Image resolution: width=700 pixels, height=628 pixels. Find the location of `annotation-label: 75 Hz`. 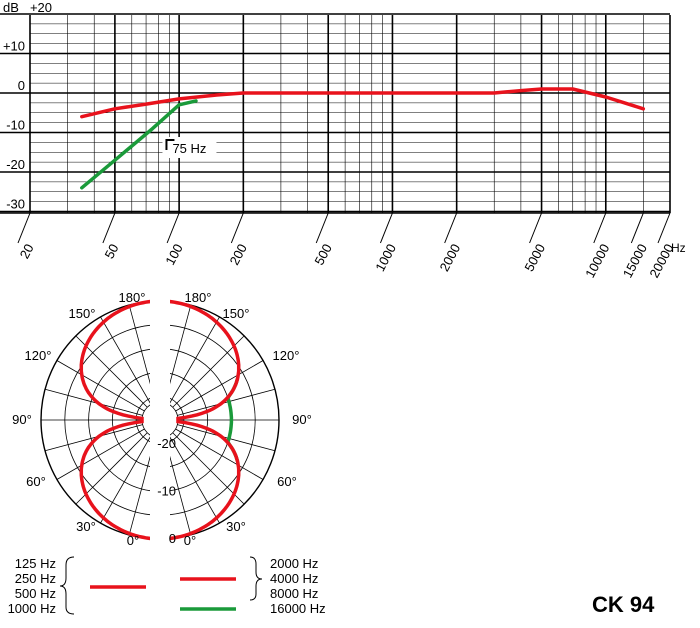

annotation-label: 75 Hz is located at coordinates (189, 148).